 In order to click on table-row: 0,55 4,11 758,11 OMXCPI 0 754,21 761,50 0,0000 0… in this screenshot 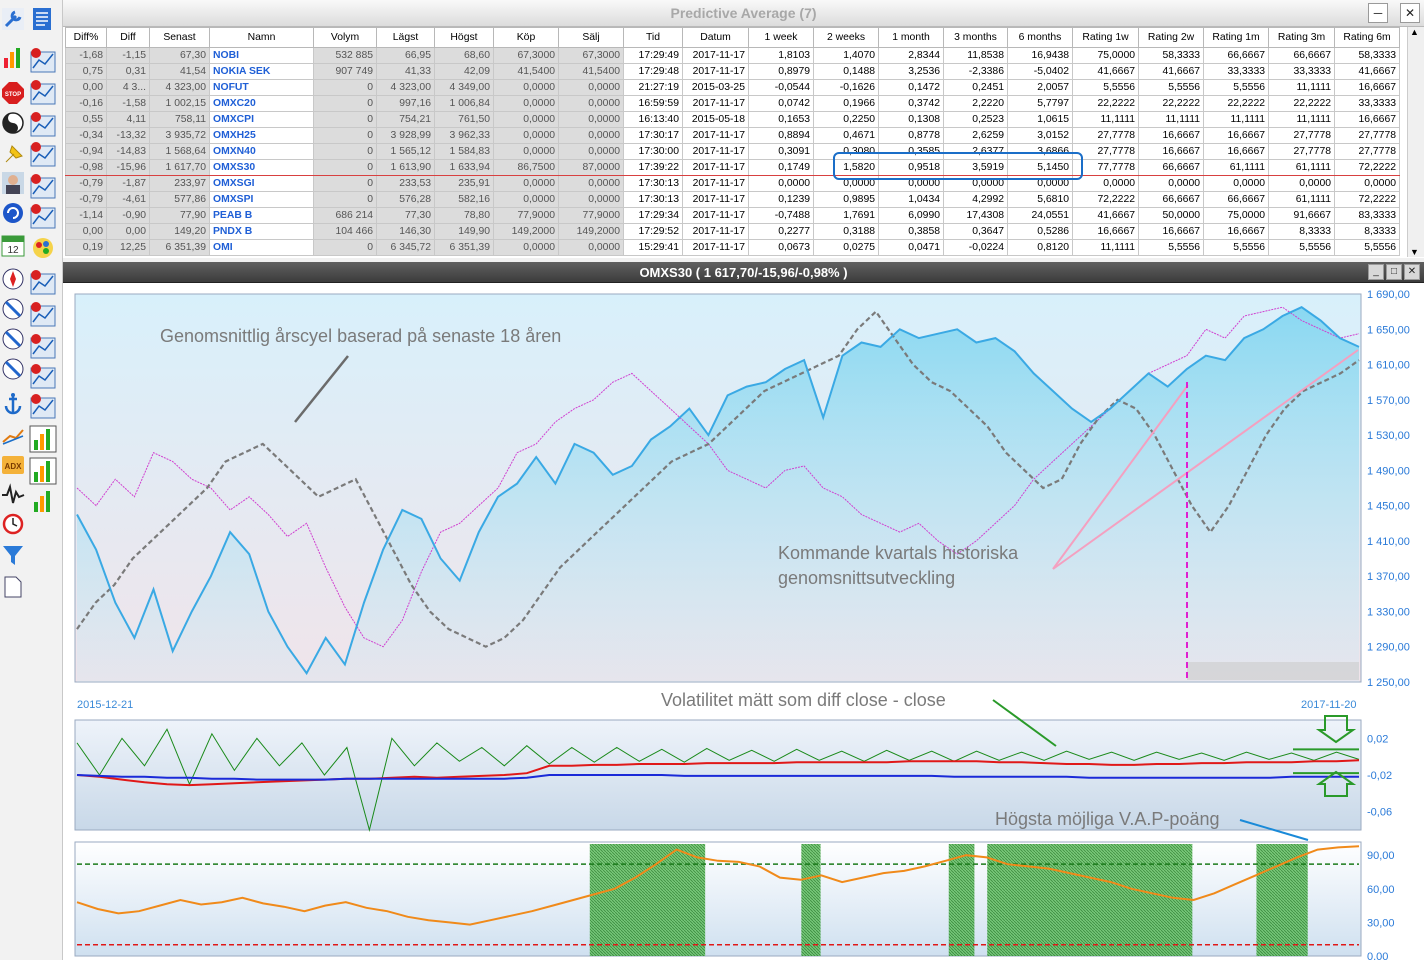, I will do `click(732, 119)`.